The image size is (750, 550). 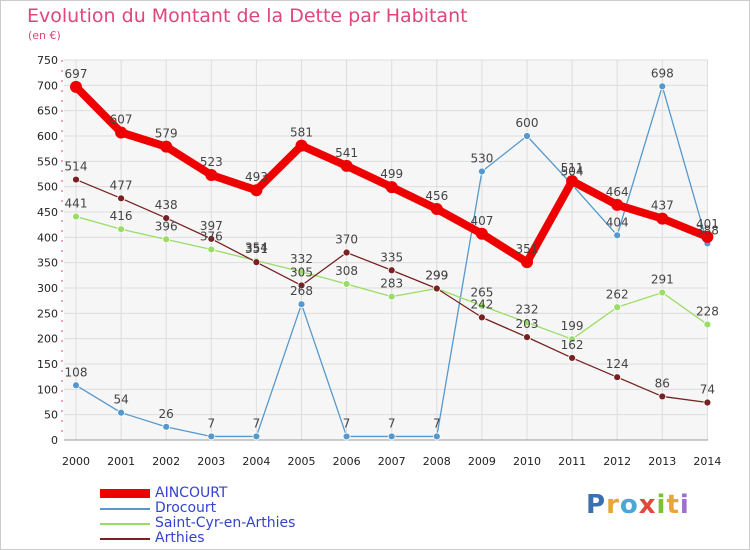 I want to click on data-label: 354, so click(x=256, y=248).